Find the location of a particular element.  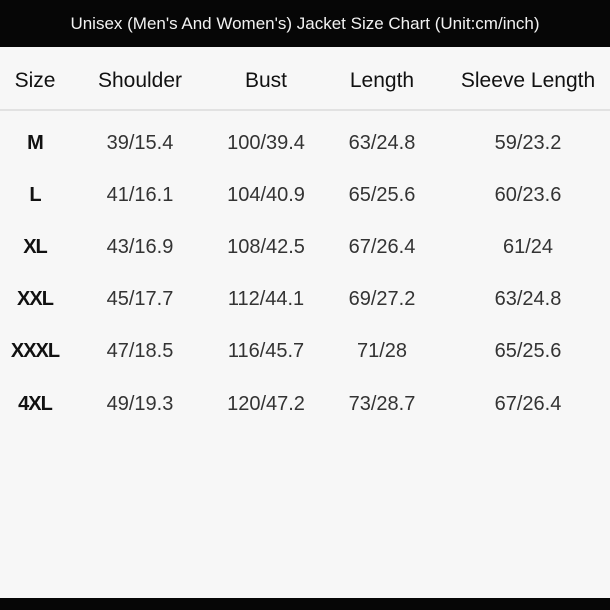

cell-shoulder: 41/16.1 is located at coordinates (140, 195).